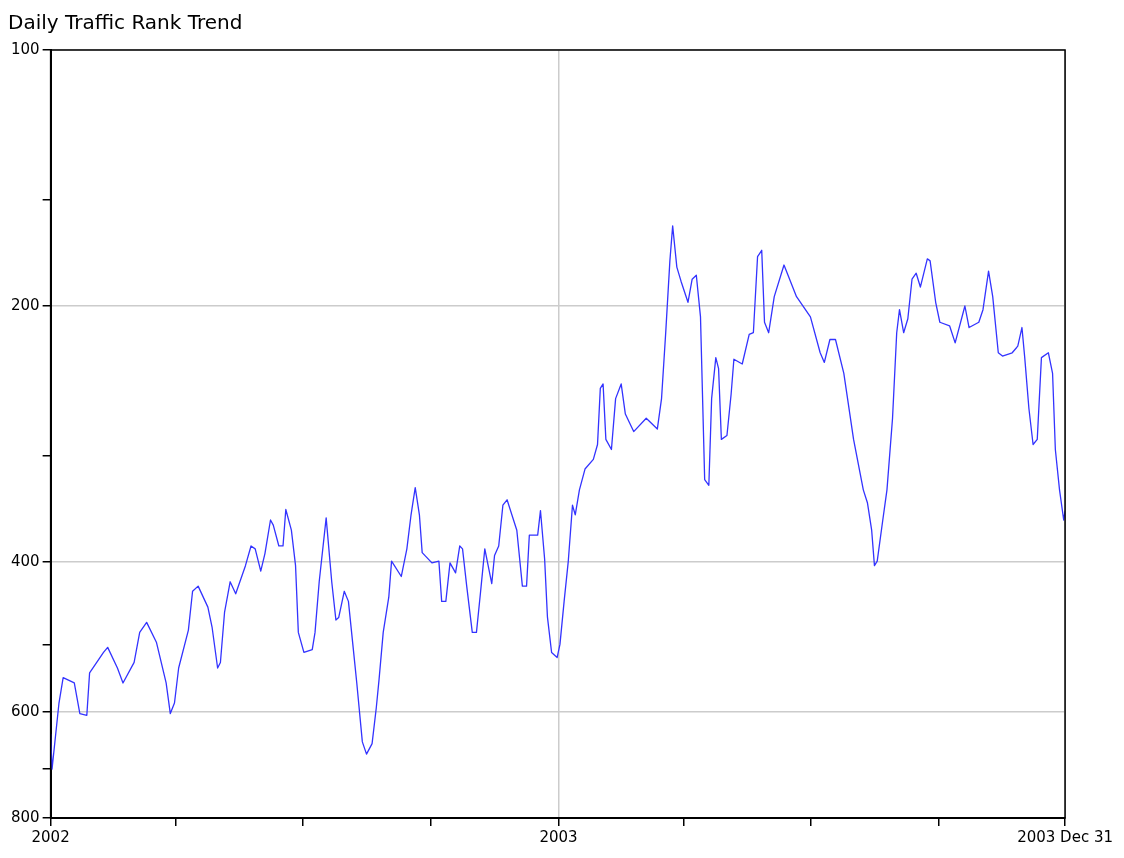 Image resolution: width=1124 pixels, height=858 pixels. Describe the element at coordinates (50, 836) in the screenshot. I see `x-tick-label: 2002` at that location.